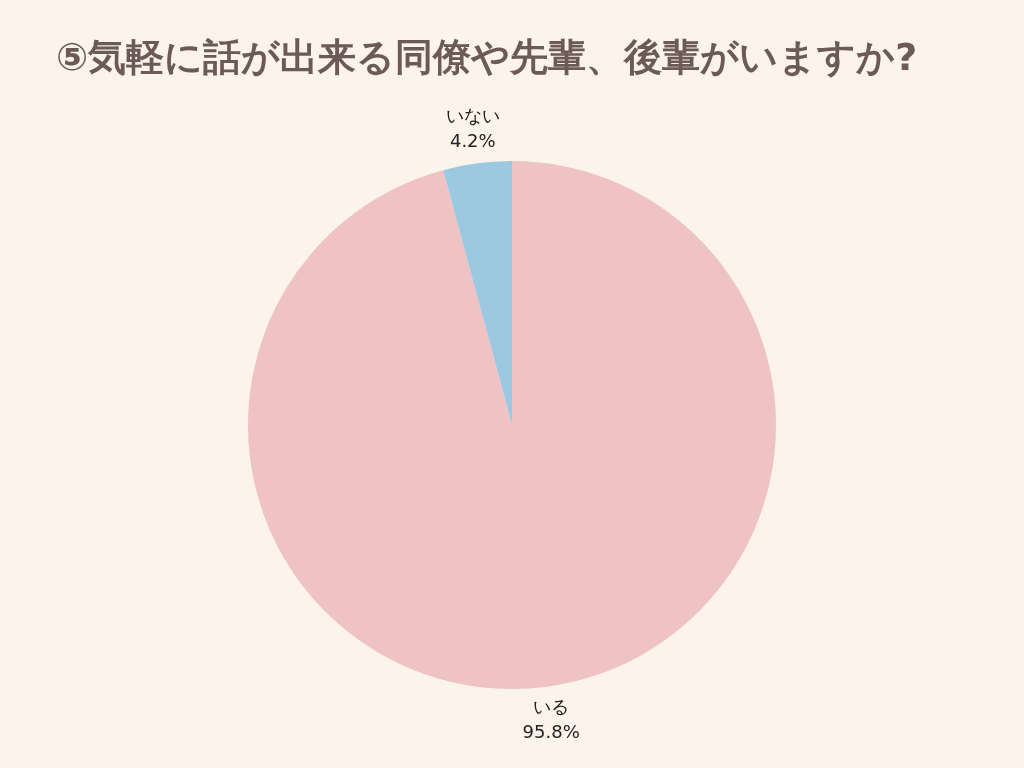 The height and width of the screenshot is (768, 1024). Describe the element at coordinates (551, 732) in the screenshot. I see `data-label: 95.8%` at that location.